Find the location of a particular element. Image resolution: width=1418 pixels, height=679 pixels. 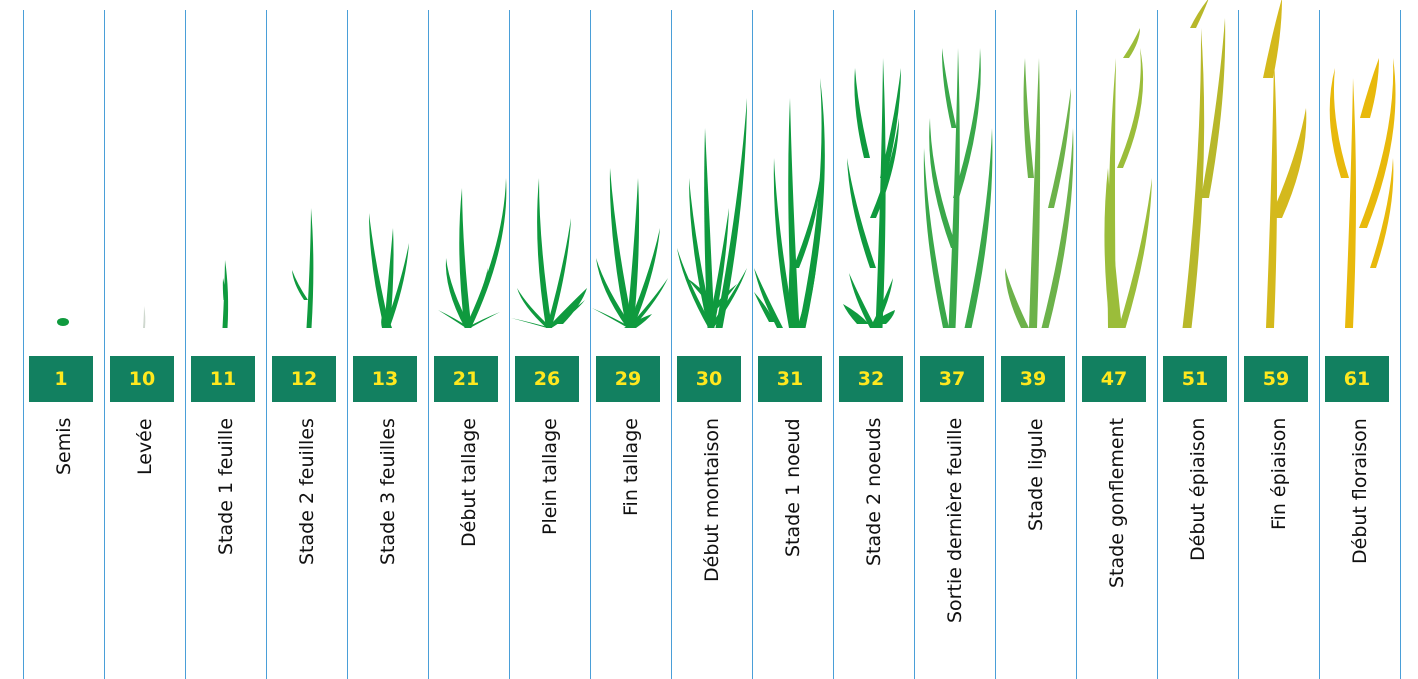

stage-column: 13 Stade 3 feuilles is located at coordinates (387, 339).